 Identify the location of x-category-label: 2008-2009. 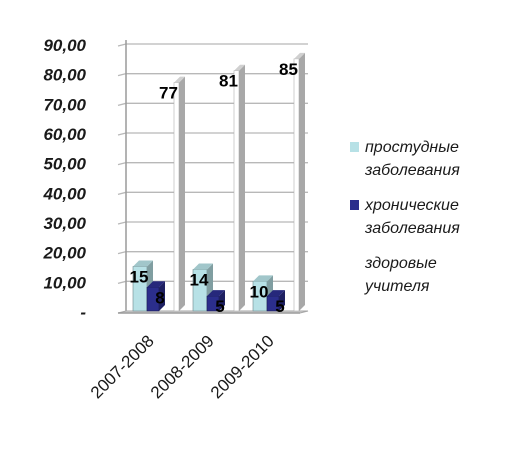
(182, 366).